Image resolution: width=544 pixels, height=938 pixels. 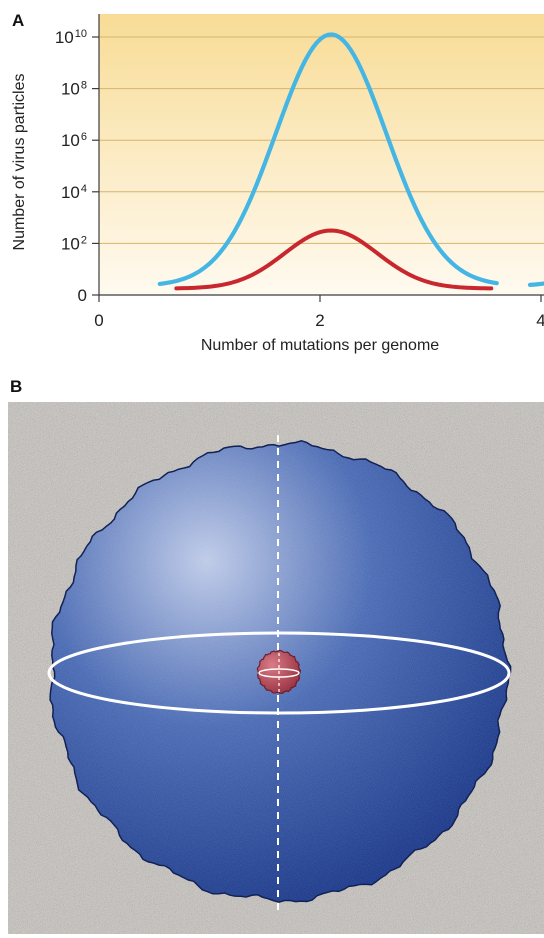 What do you see at coordinates (540, 320) in the screenshot?
I see `x-tick-label: 4` at bounding box center [540, 320].